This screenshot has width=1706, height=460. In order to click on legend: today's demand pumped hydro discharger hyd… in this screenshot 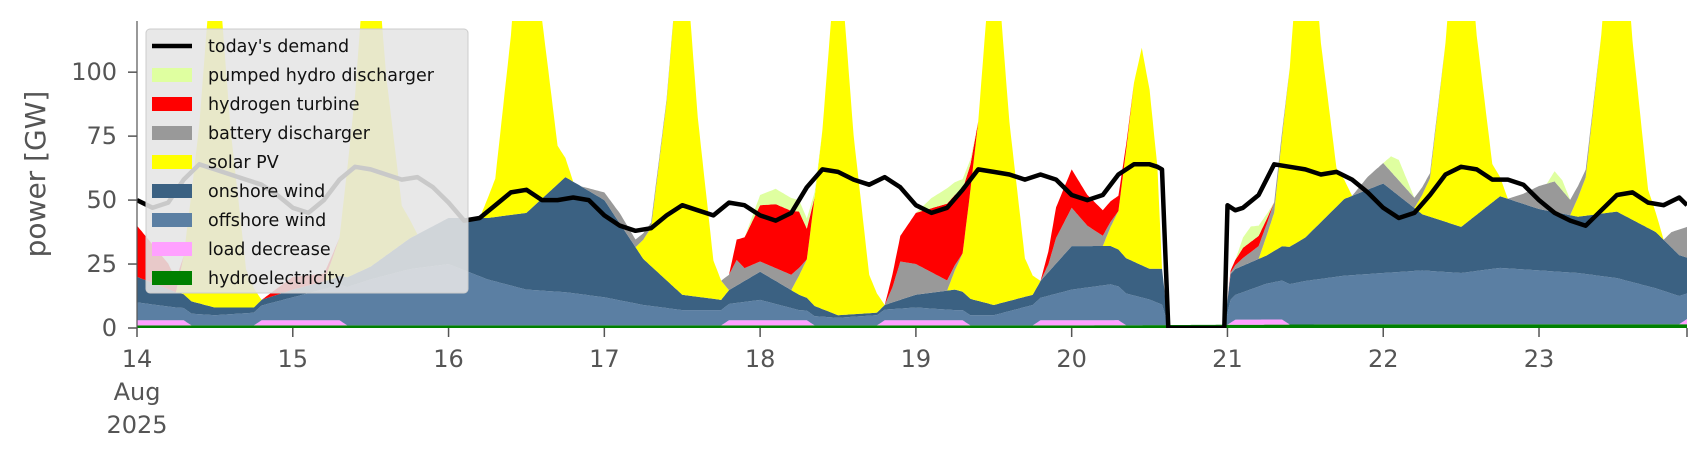, I will do `click(307, 161)`.